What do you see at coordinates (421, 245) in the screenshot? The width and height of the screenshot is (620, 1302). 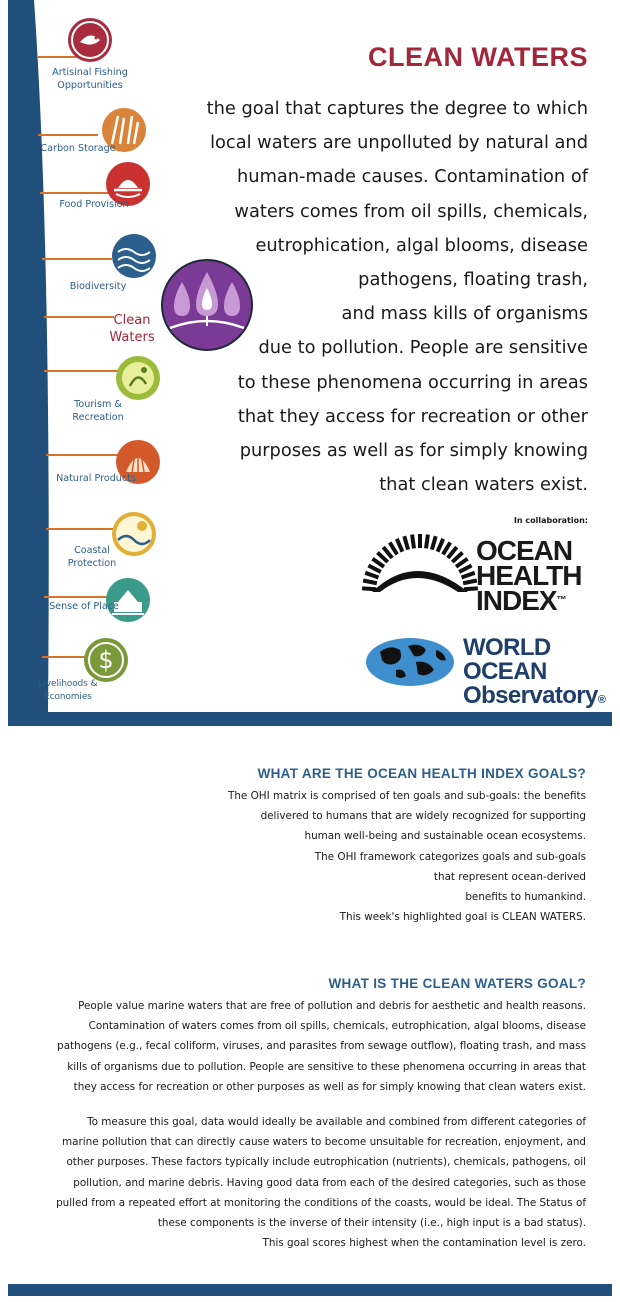 I see `lead-line: eutrophication, algal blooms, disease` at bounding box center [421, 245].